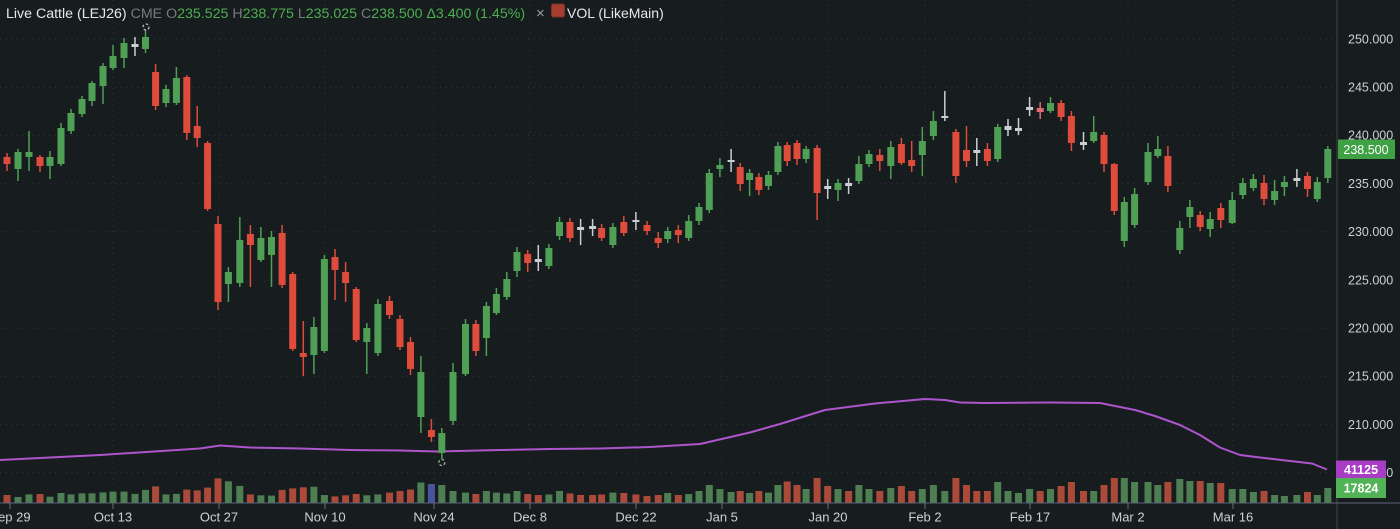  What do you see at coordinates (530, 517) in the screenshot?
I see `svg-text: Dec 8` at bounding box center [530, 517].